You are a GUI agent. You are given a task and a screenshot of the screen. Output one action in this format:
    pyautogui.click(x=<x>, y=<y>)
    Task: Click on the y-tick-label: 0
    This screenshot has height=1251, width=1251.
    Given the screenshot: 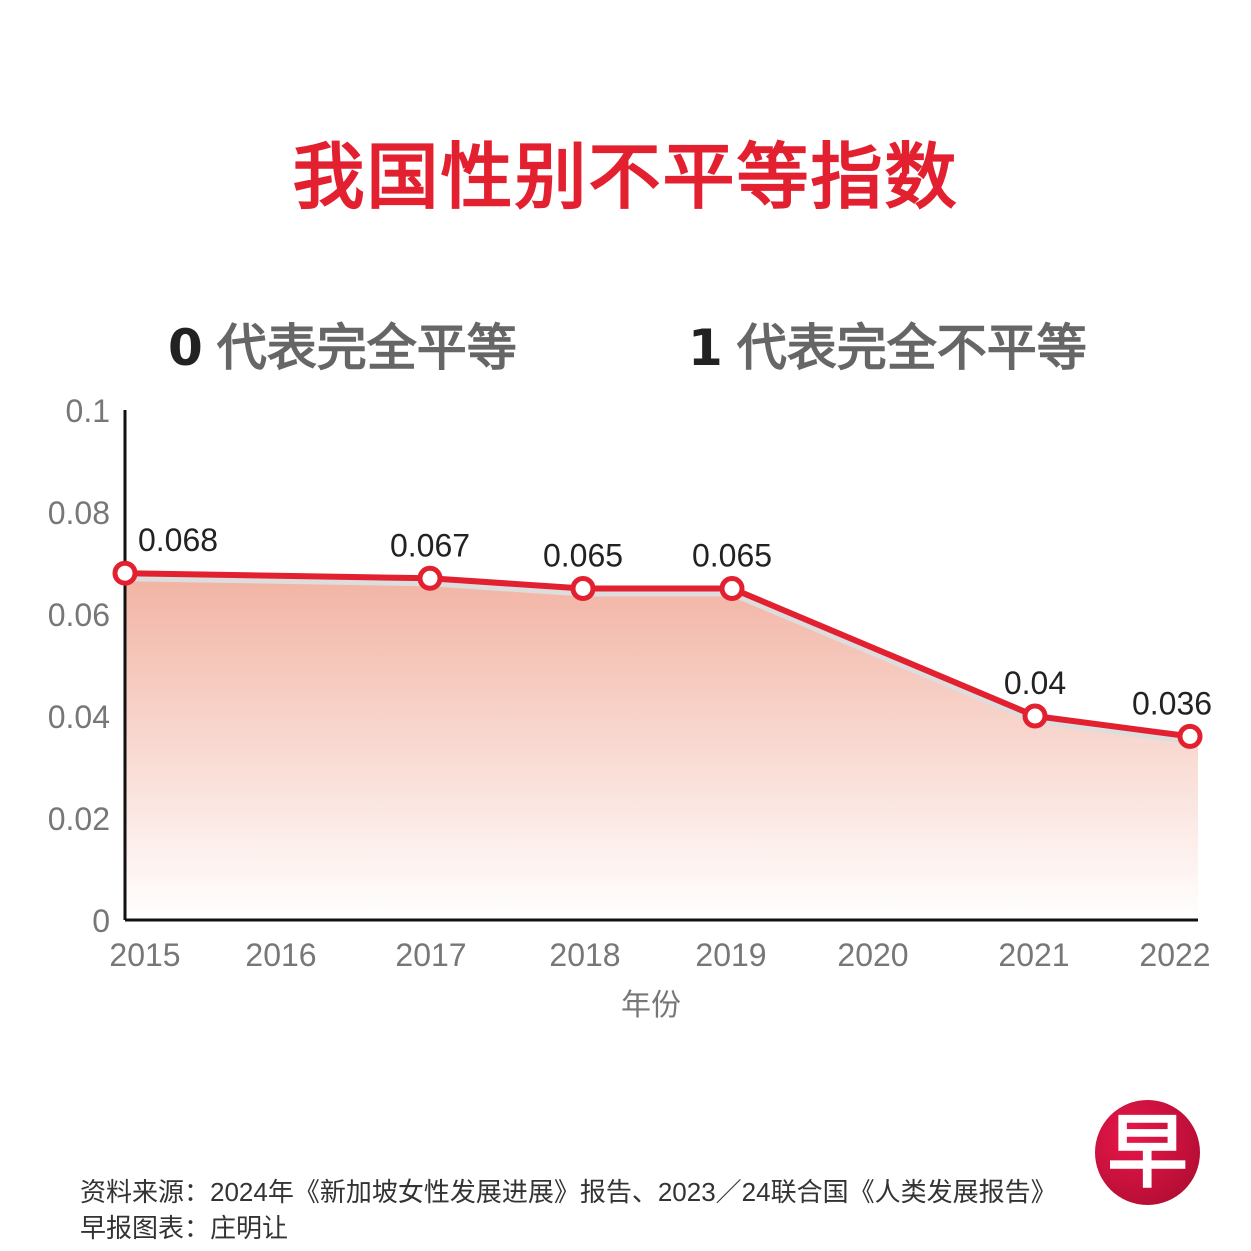 What is the action you would take?
    pyautogui.click(x=101, y=921)
    